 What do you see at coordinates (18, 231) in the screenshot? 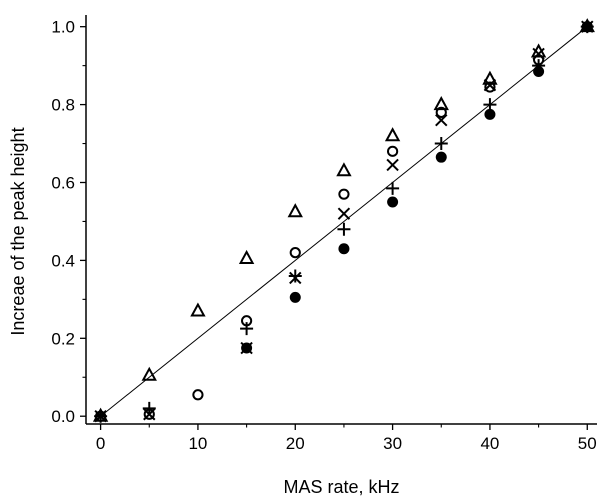
I see `y-axis-title: Increae of the peak height` at bounding box center [18, 231].